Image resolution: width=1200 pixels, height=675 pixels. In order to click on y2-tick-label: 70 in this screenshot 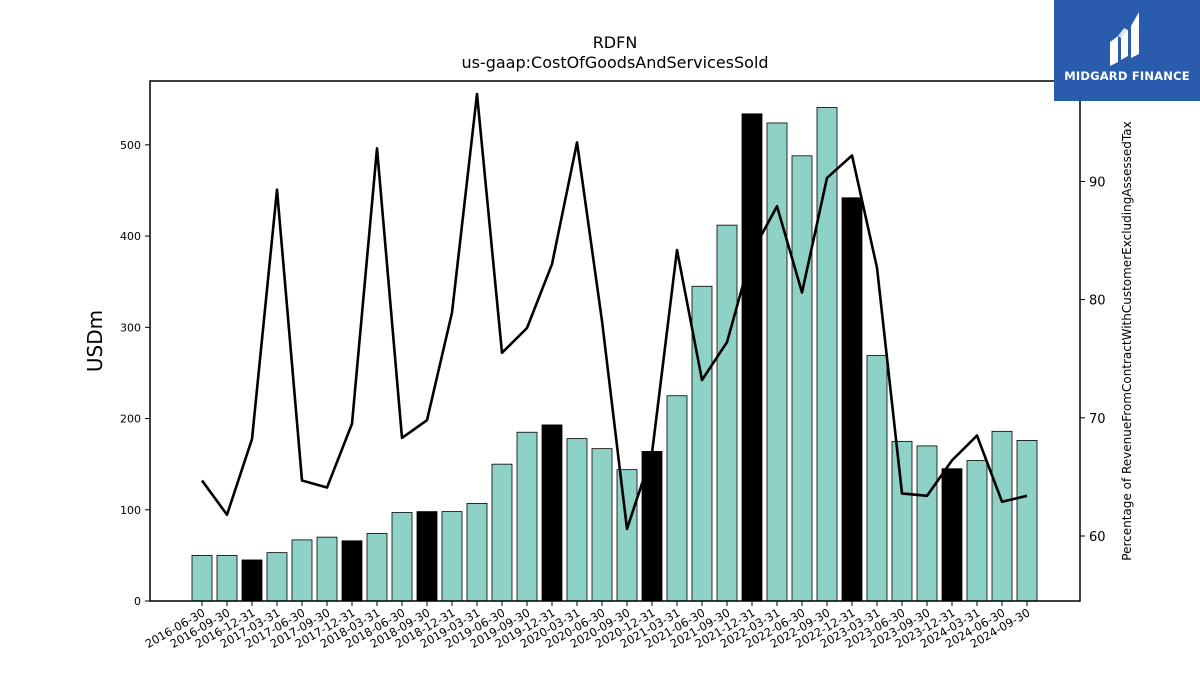, I will do `click(1097, 419)`.